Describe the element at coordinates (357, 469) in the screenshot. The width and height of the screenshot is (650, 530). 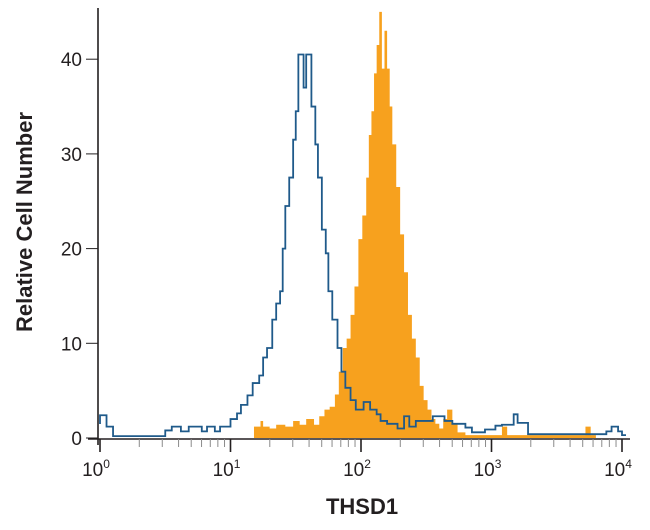
I see `x-tick-label: 10²` at that location.